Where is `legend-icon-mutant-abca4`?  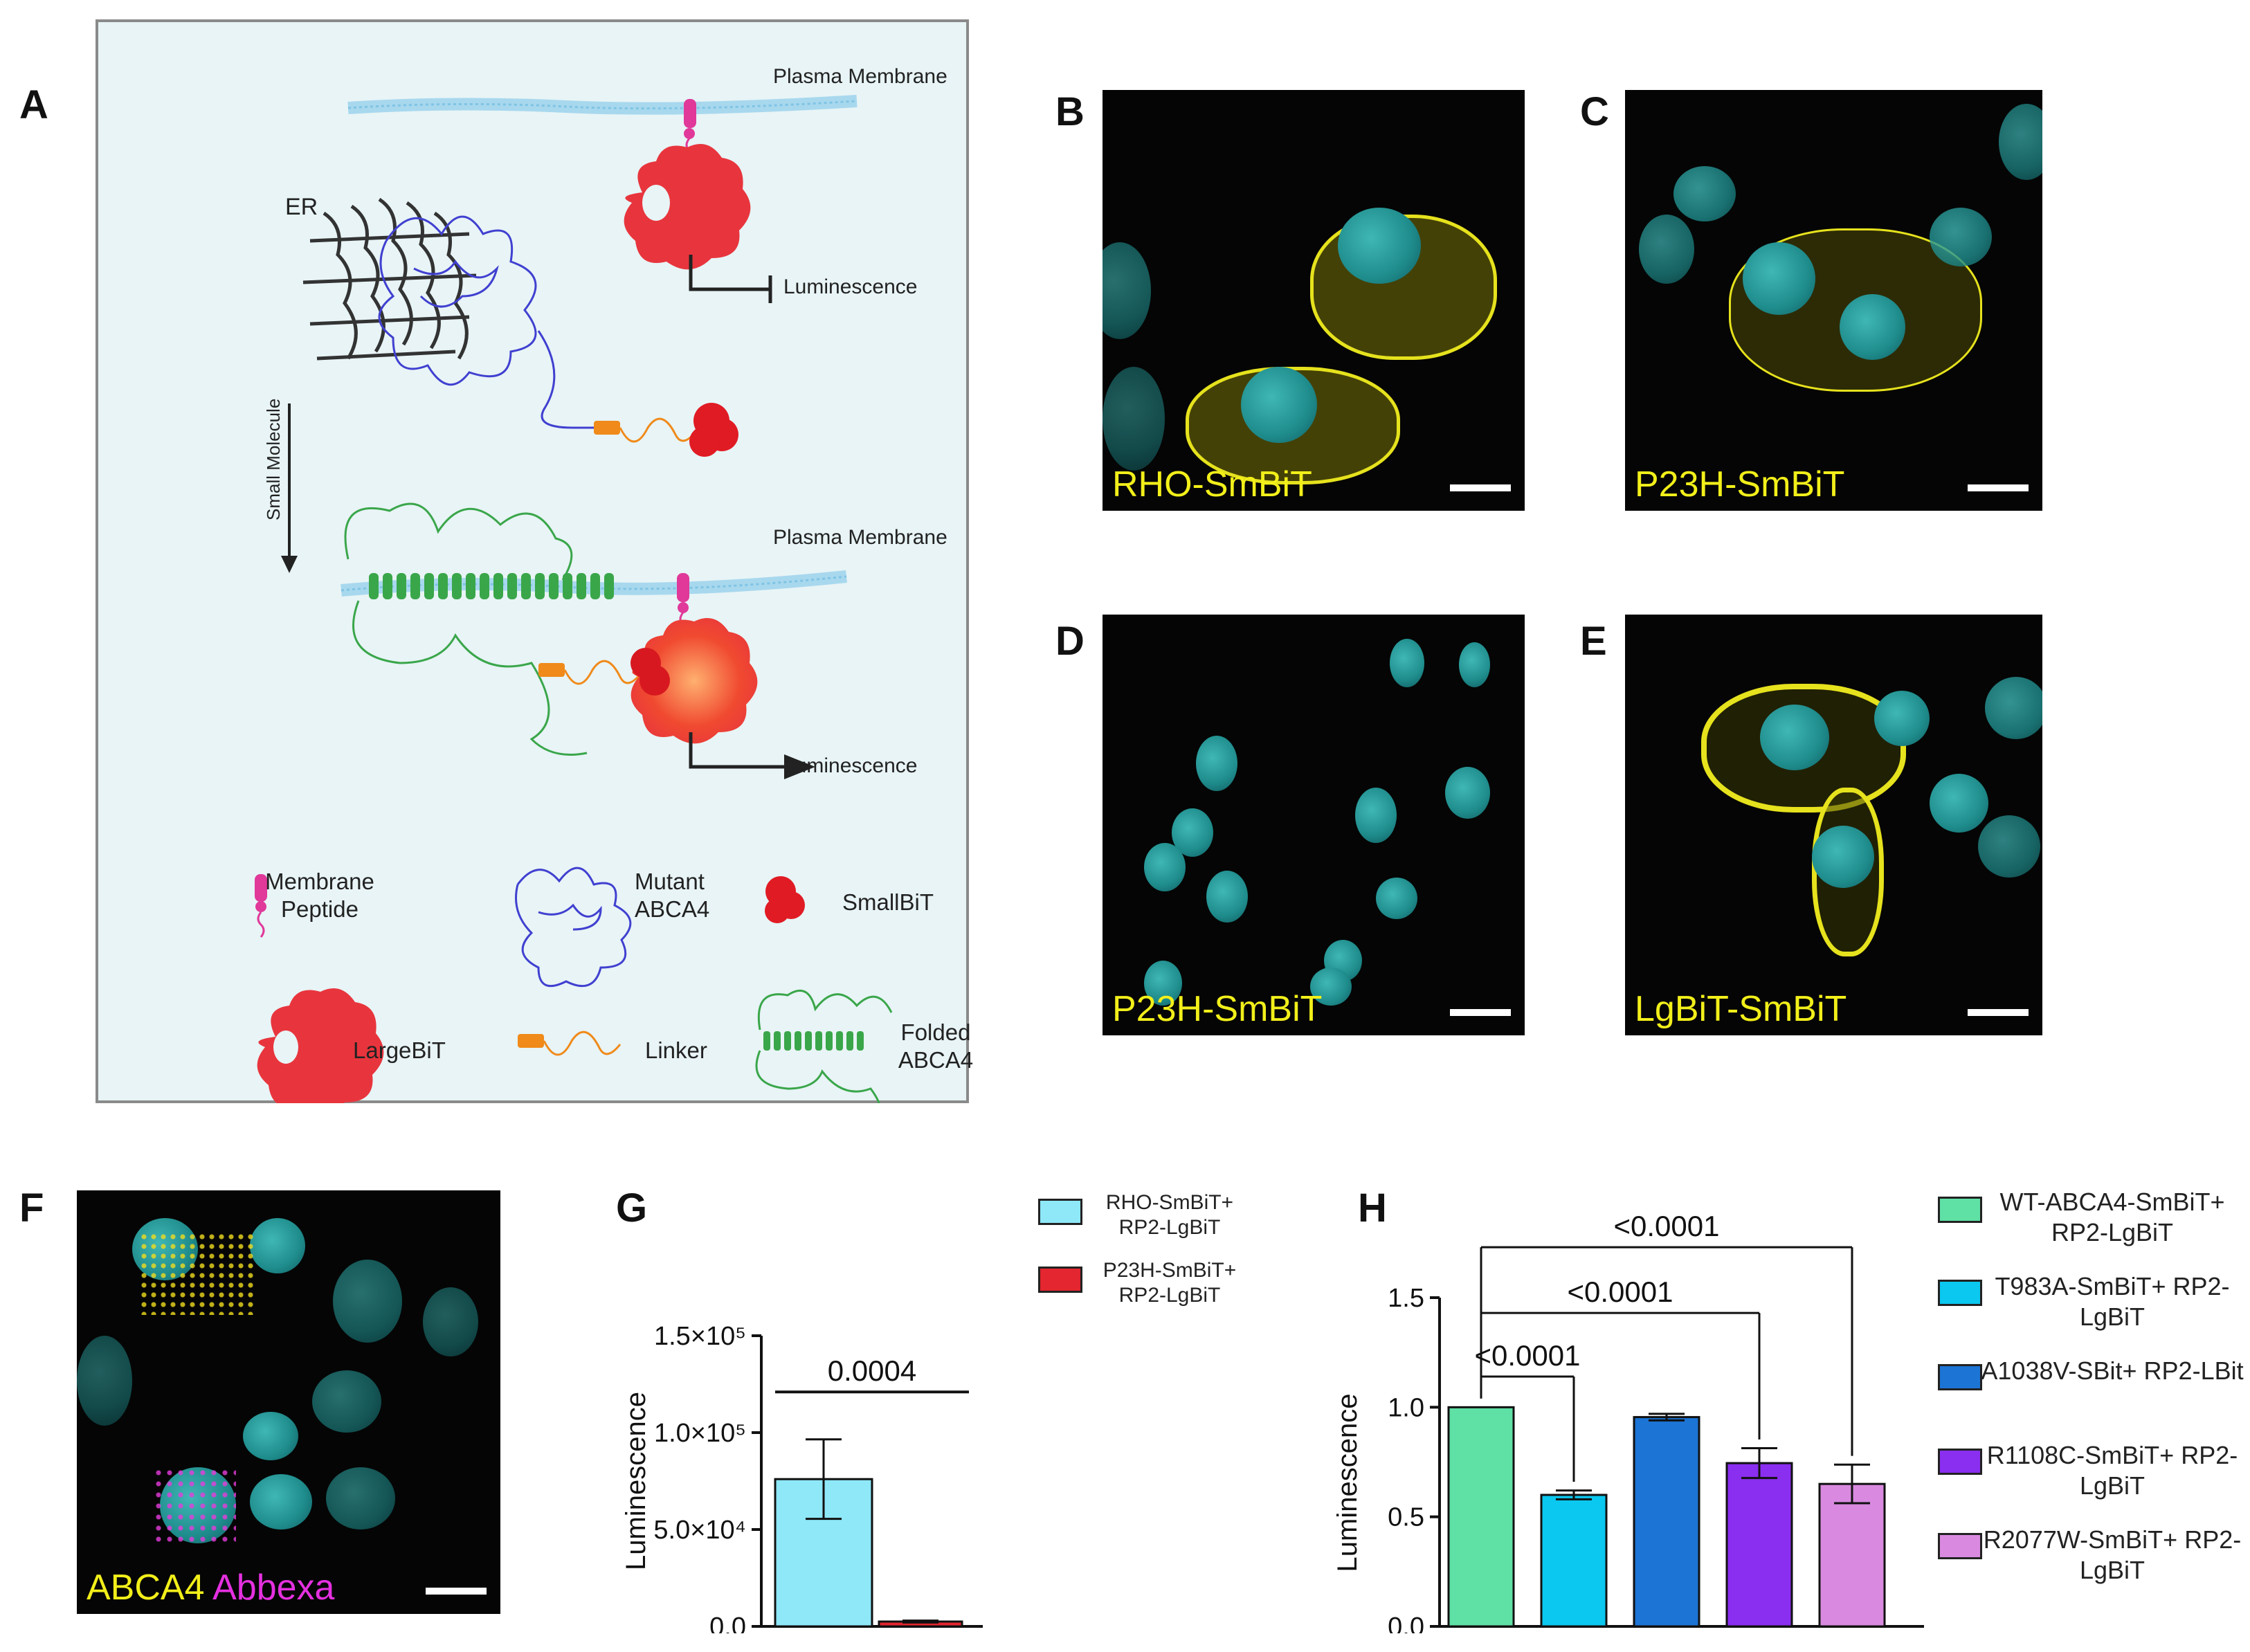 legend-icon-mutant-abca4 is located at coordinates (573, 927).